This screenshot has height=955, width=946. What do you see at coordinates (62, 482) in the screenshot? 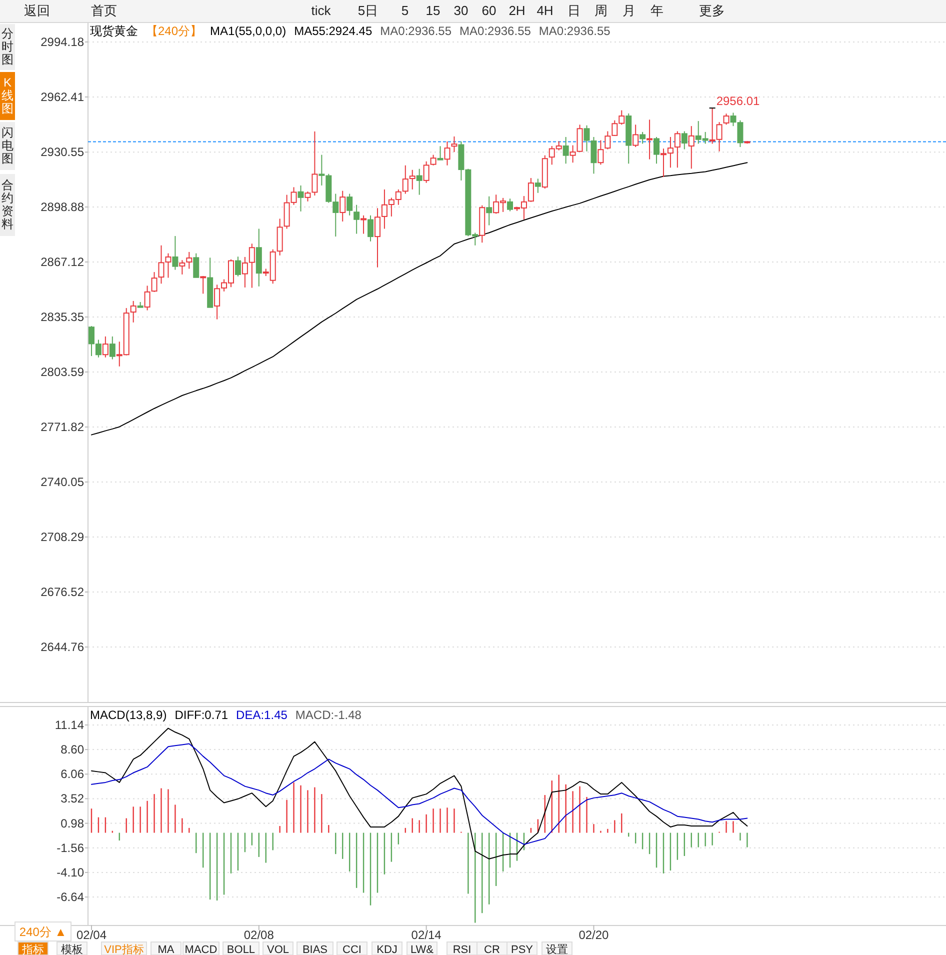
I see `y-tick-label: 2740.05` at bounding box center [62, 482].